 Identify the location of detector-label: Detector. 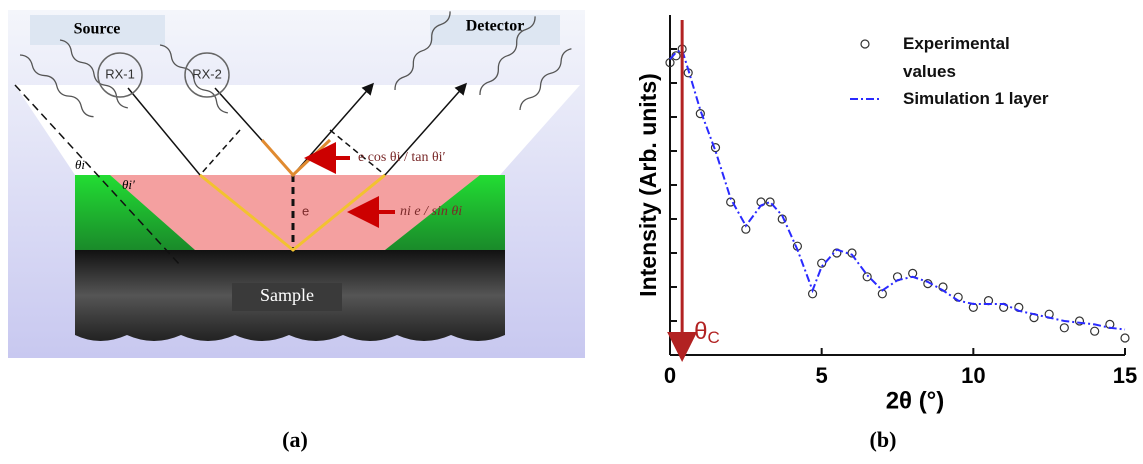
(495, 26).